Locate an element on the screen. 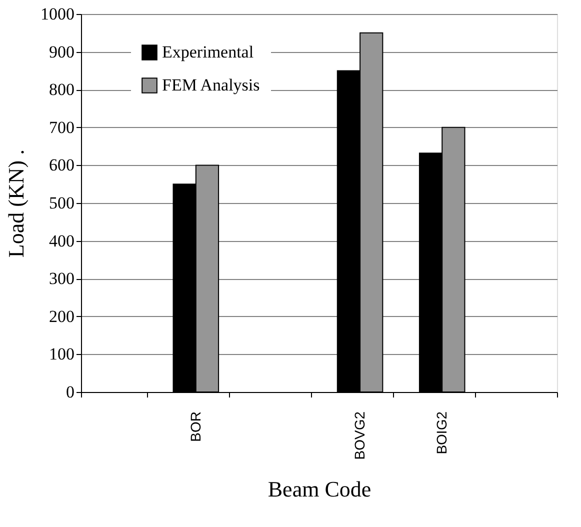  y-tick-label: 200 is located at coordinates (61, 316).